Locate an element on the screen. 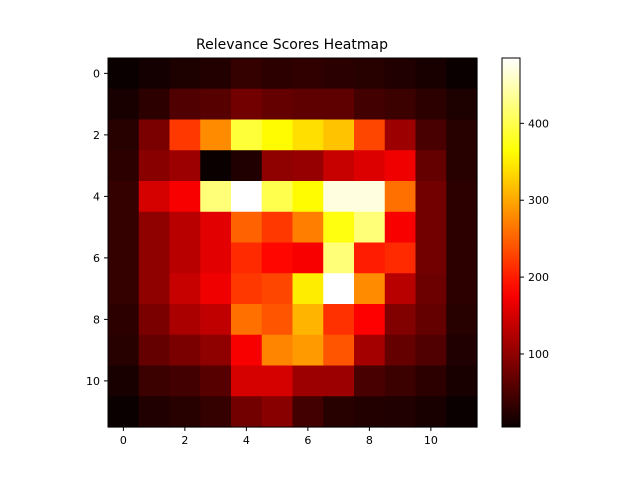  heatmap-cell-r6-c6 is located at coordinates (308, 258).